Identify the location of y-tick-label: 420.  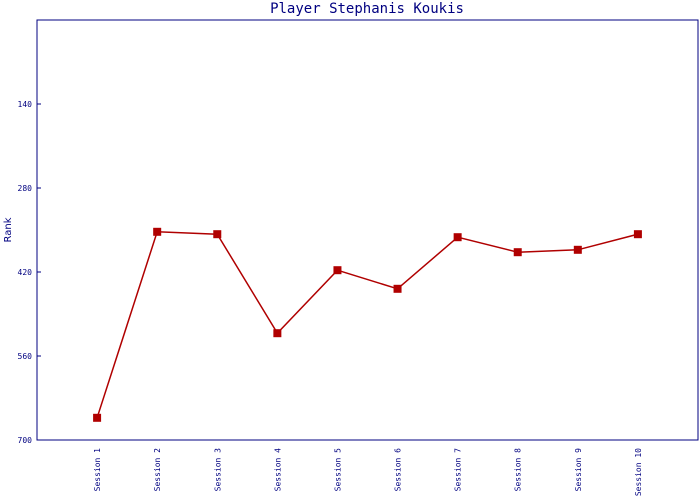
(25, 272).